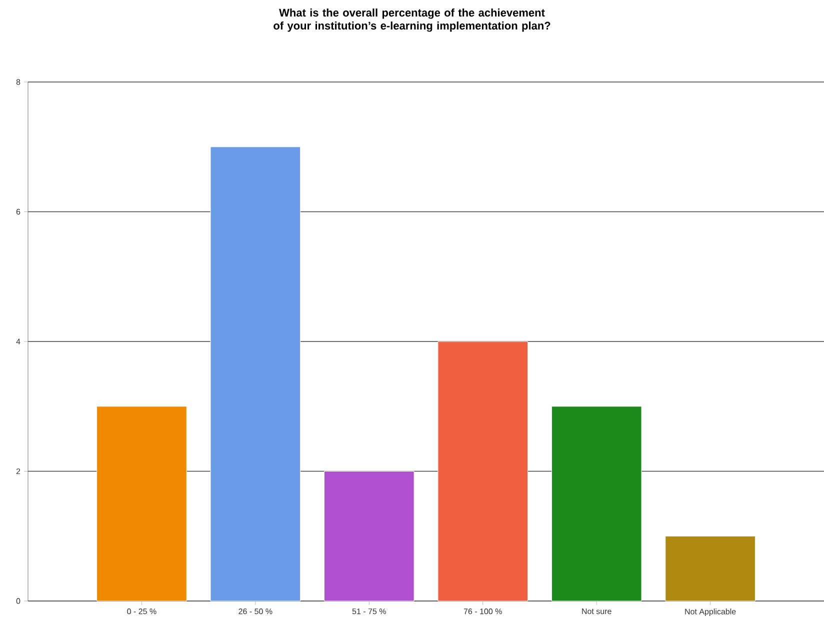 This screenshot has height=627, width=824. What do you see at coordinates (18, 211) in the screenshot?
I see `y-tick-label: 6` at bounding box center [18, 211].